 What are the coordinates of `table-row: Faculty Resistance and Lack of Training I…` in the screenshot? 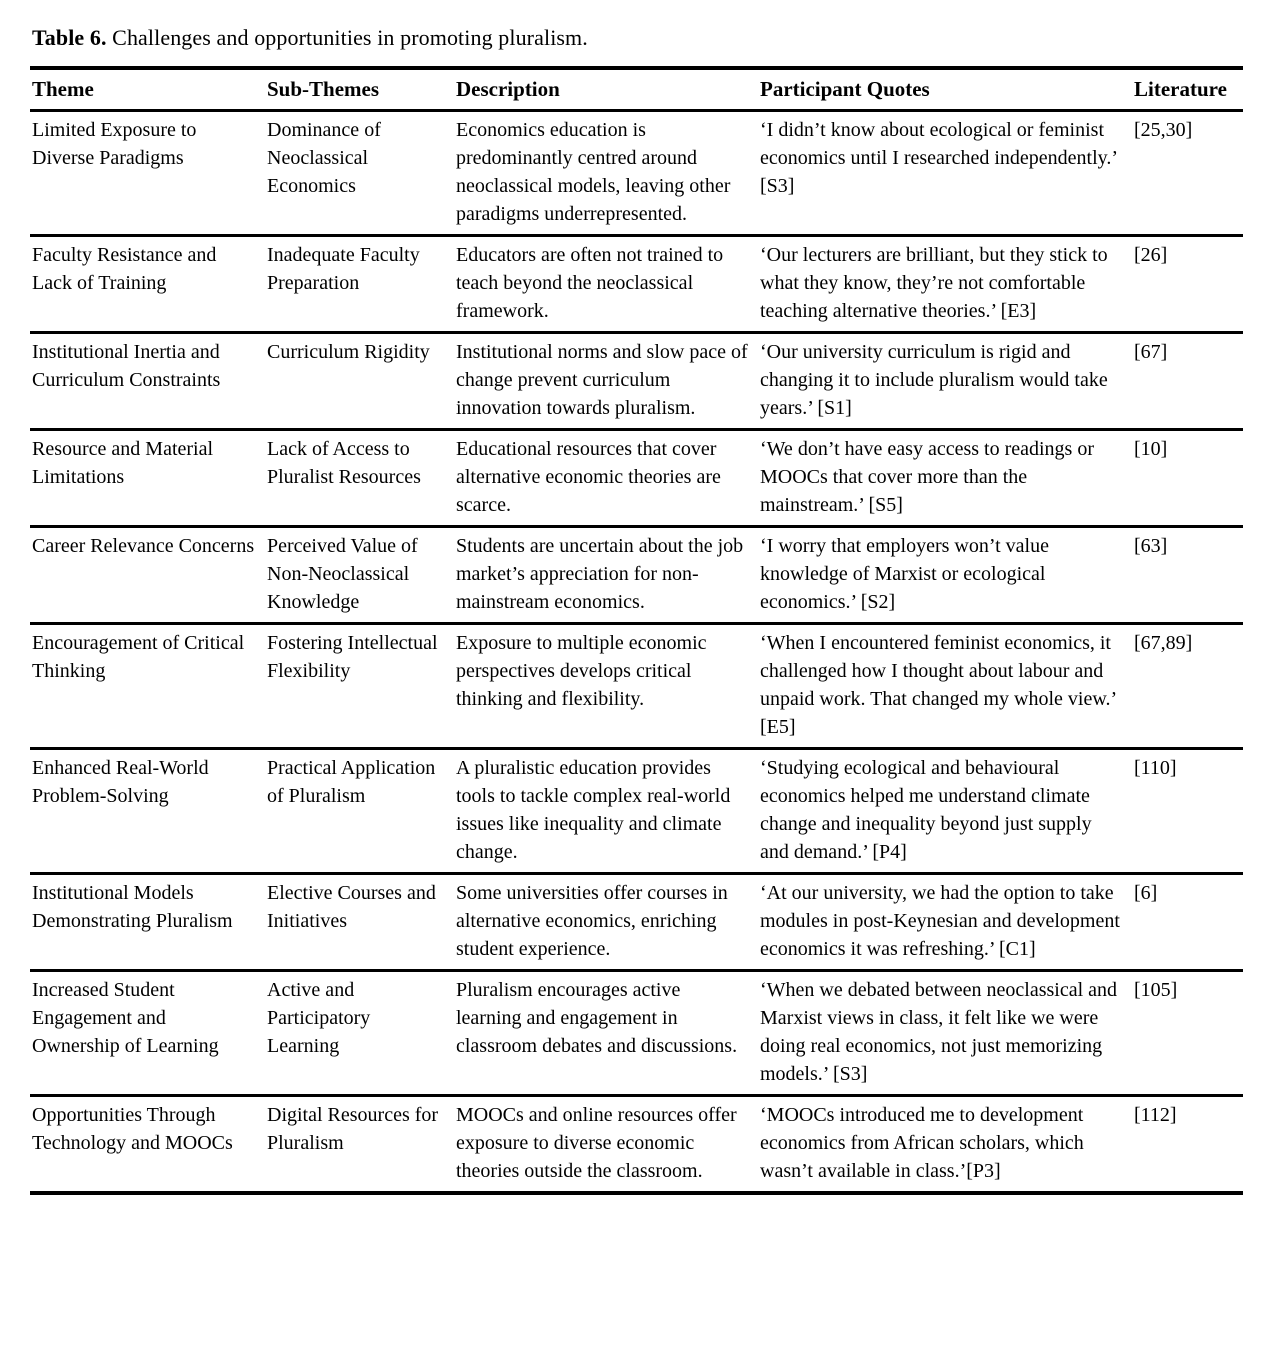 It's located at (636, 284).